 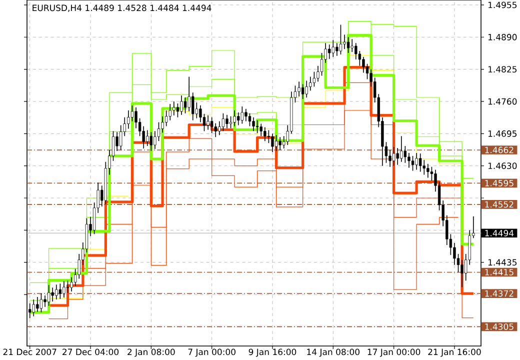 I want to click on ref-line-label: 1.4415, so click(x=499, y=272).